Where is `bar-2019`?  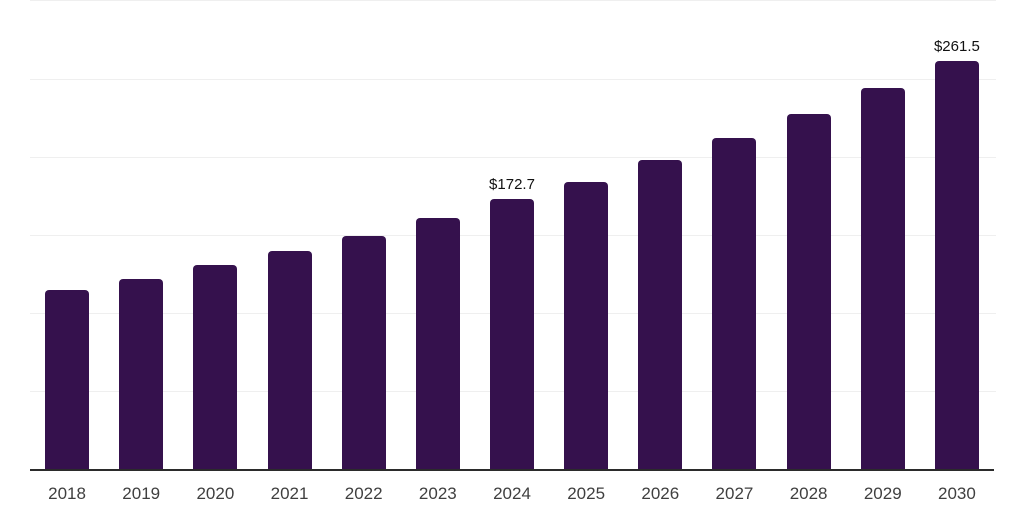
bar-2019 is located at coordinates (141, 374).